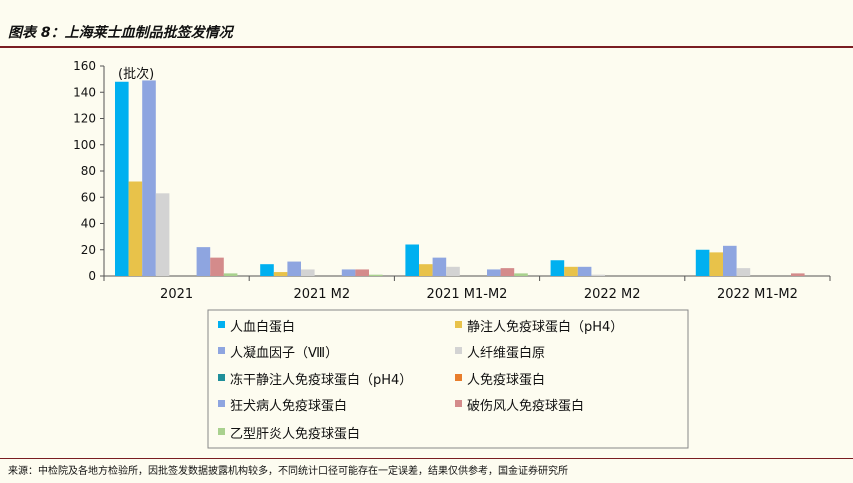 This screenshot has height=483, width=853. What do you see at coordinates (84, 92) in the screenshot?
I see `y-tick-label: 140` at bounding box center [84, 92].